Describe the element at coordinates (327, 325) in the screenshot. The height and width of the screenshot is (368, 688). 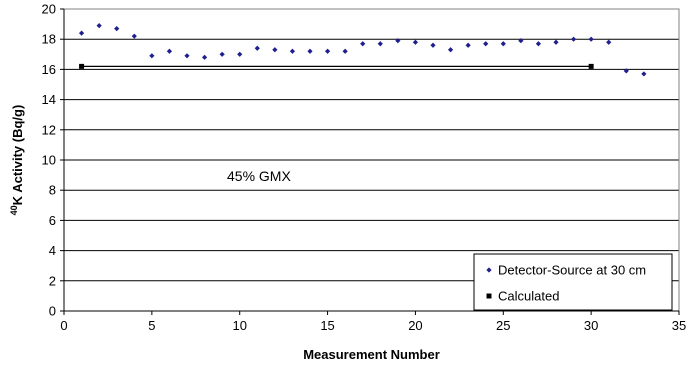
I see `x-tick-label: 15` at that location.